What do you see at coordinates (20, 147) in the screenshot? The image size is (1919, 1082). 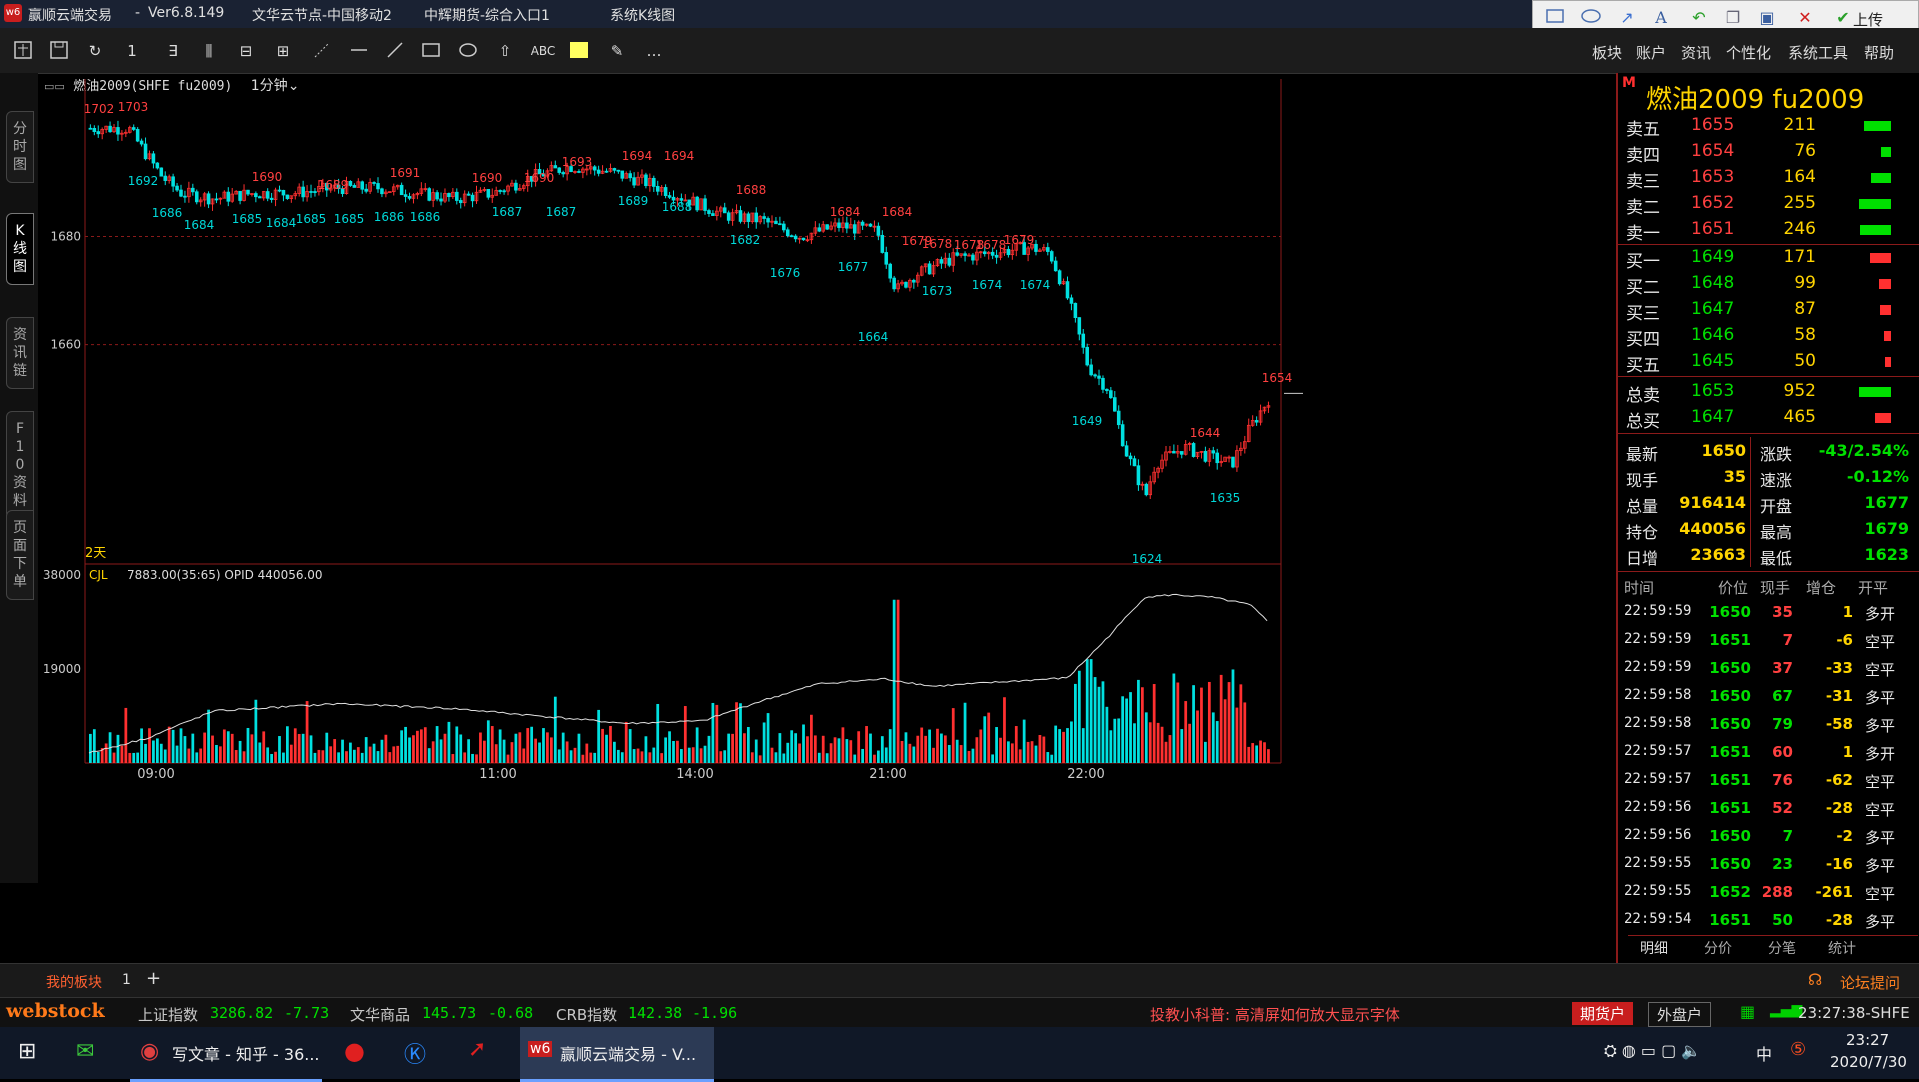 I see `tab-timeshare: 分时图` at bounding box center [20, 147].